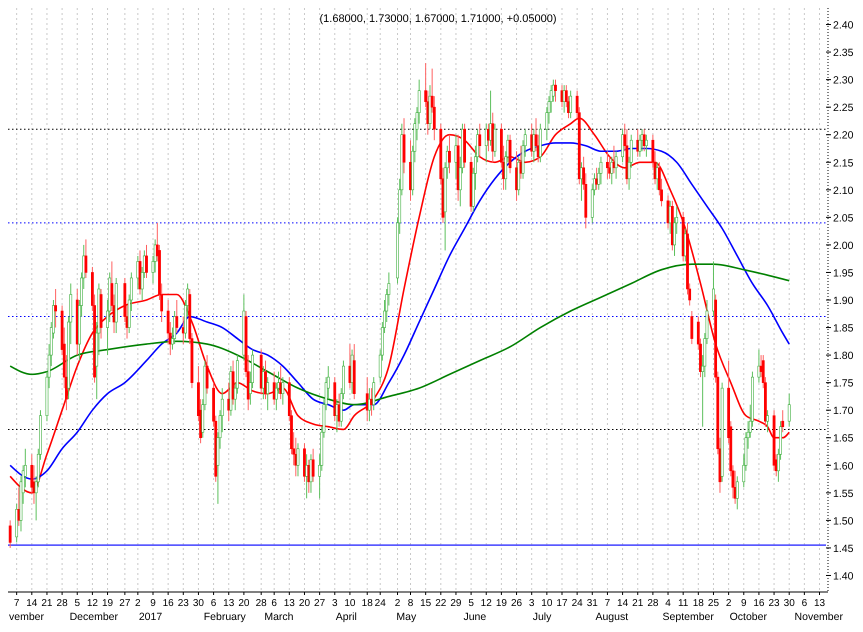 This screenshot has width=863, height=632. I want to click on y-tick-label: 1.40, so click(843, 576).